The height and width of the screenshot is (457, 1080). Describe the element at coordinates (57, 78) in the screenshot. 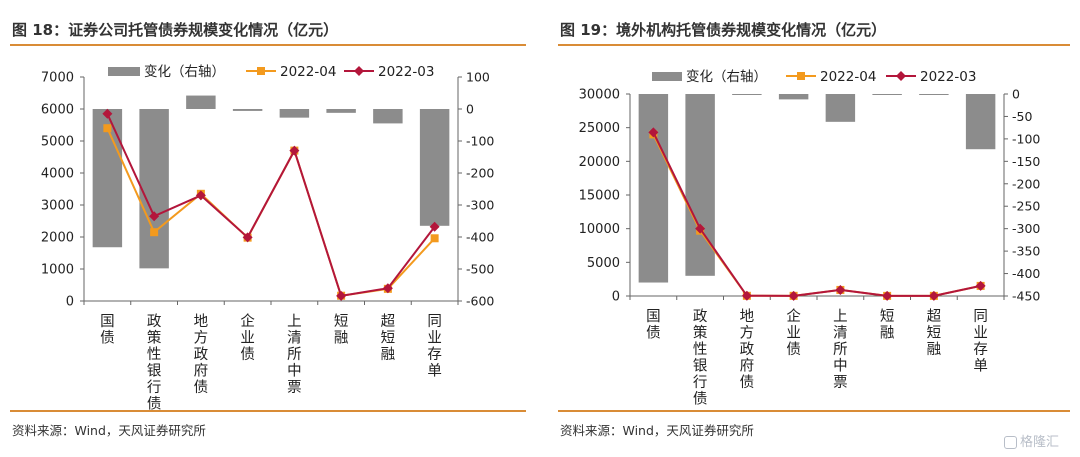

I see `y-left-tick-label: 7000` at that location.